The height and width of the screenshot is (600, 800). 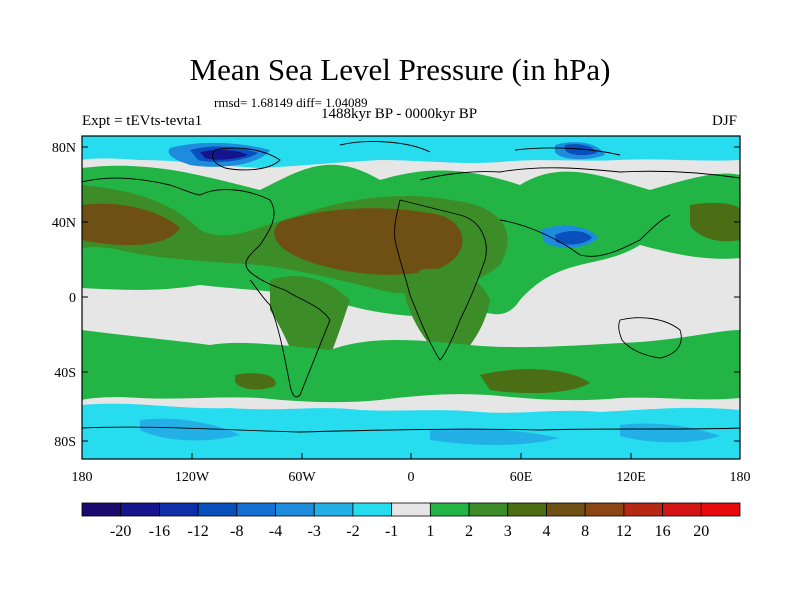 What do you see at coordinates (72, 298) in the screenshot?
I see `lat-label: 0` at bounding box center [72, 298].